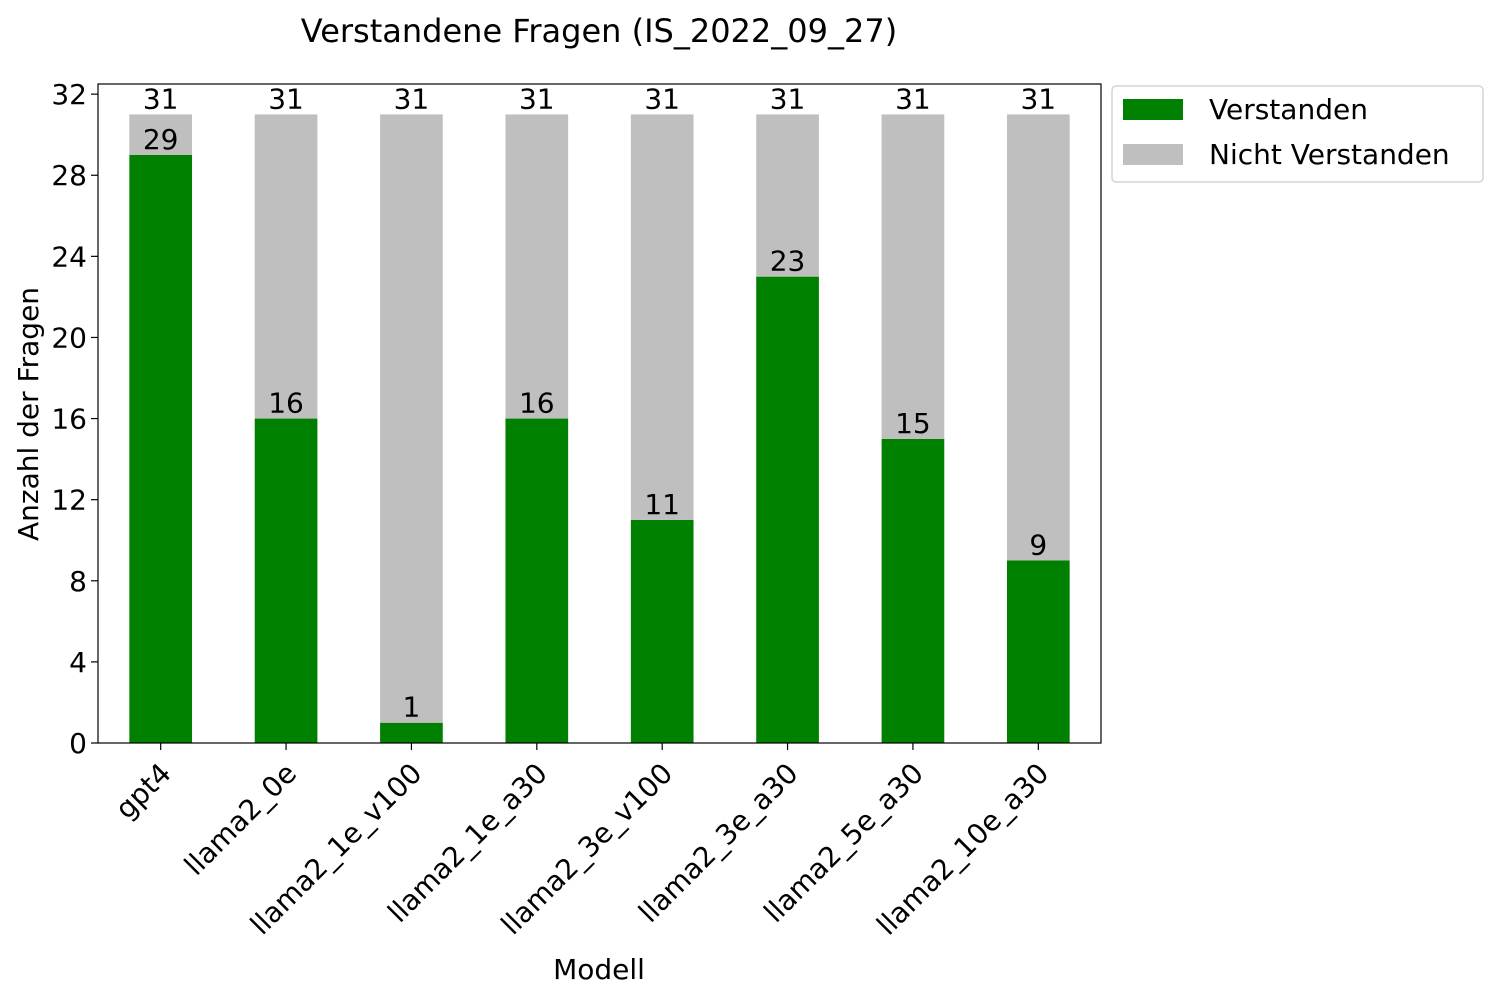 The height and width of the screenshot is (1005, 1500). Describe the element at coordinates (286, 266) in the screenshot. I see `bar-nicht-verstanden-llama2_0e` at that location.